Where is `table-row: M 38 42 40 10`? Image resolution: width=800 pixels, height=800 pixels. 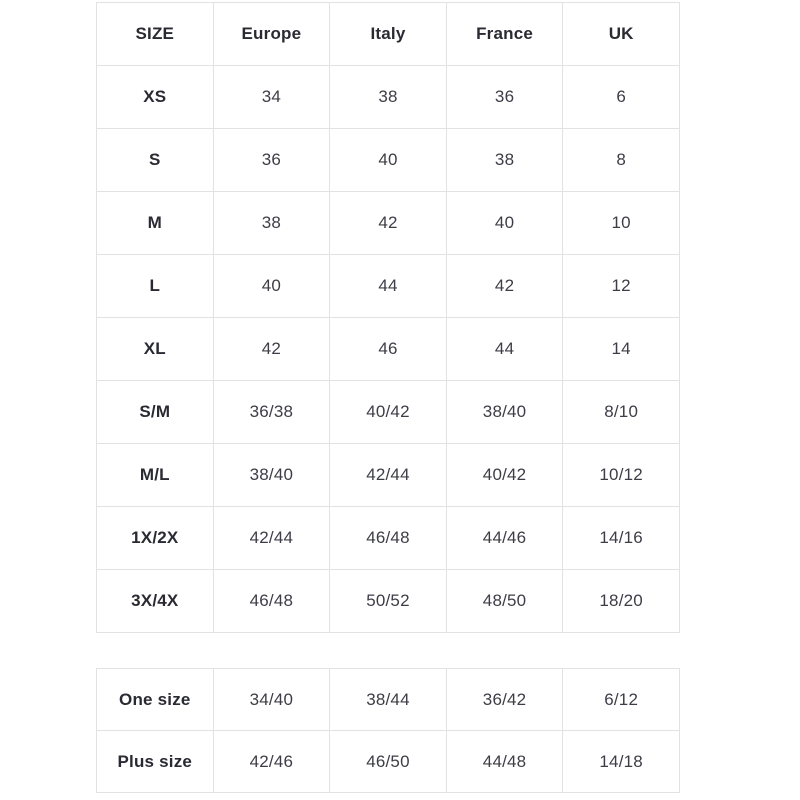 table-row: M 38 42 40 10 is located at coordinates (388, 223).